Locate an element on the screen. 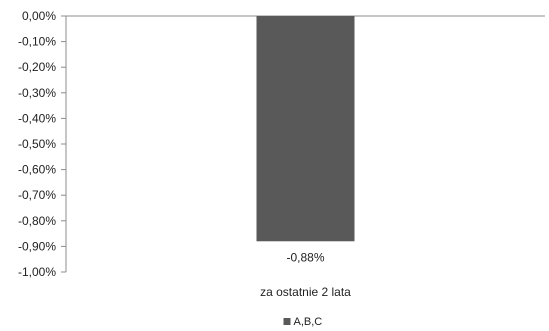 This screenshot has height=331, width=549. y-tick-label: -0,20% is located at coordinates (37, 67).